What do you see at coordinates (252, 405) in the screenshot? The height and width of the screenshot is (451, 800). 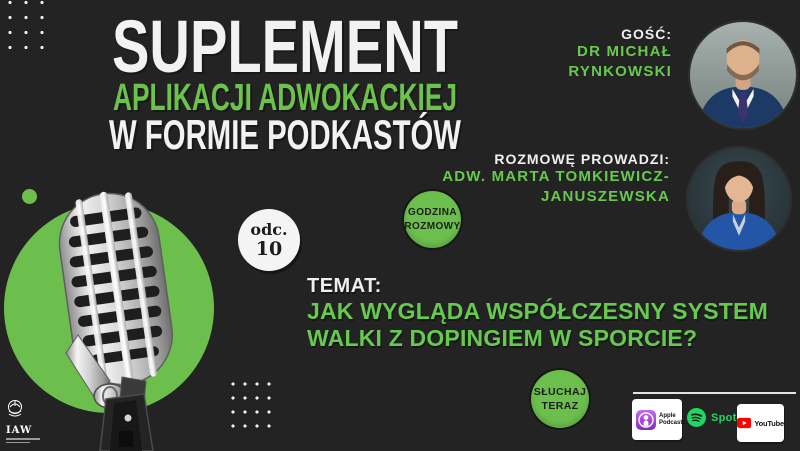 I see `dots-grid-middle` at bounding box center [252, 405].